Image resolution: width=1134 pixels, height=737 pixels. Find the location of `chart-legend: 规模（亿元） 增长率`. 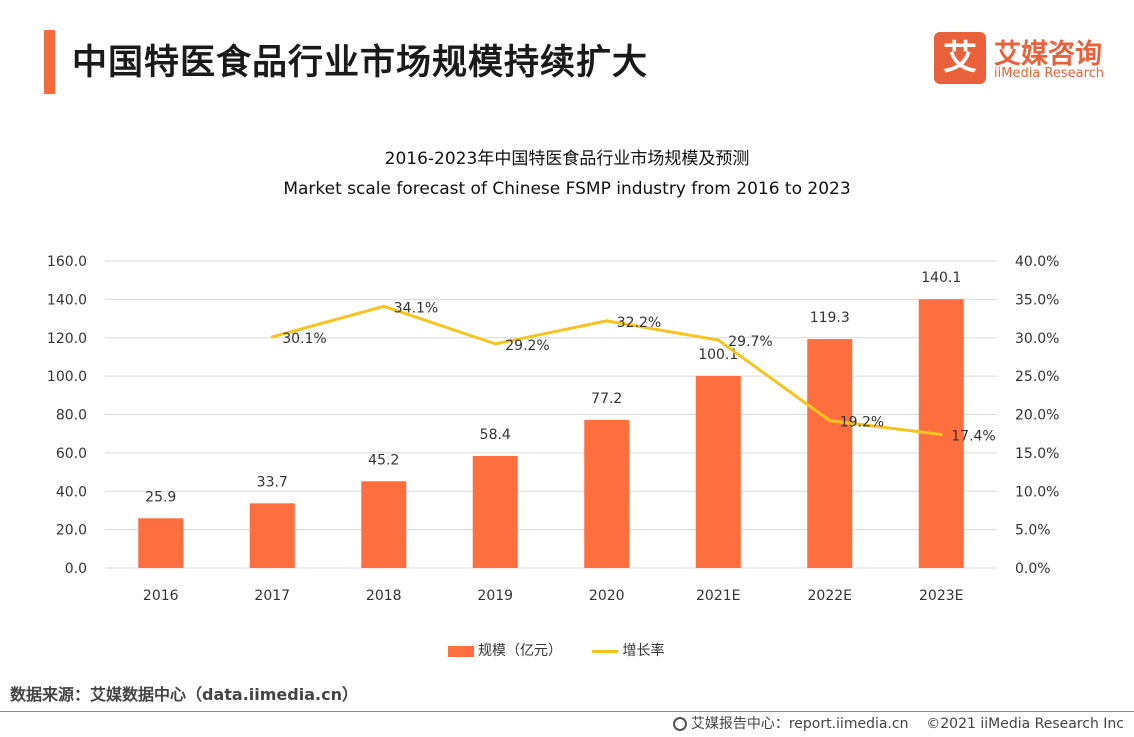

chart-legend: 规模（亿元） 增长率 is located at coordinates (569, 650).